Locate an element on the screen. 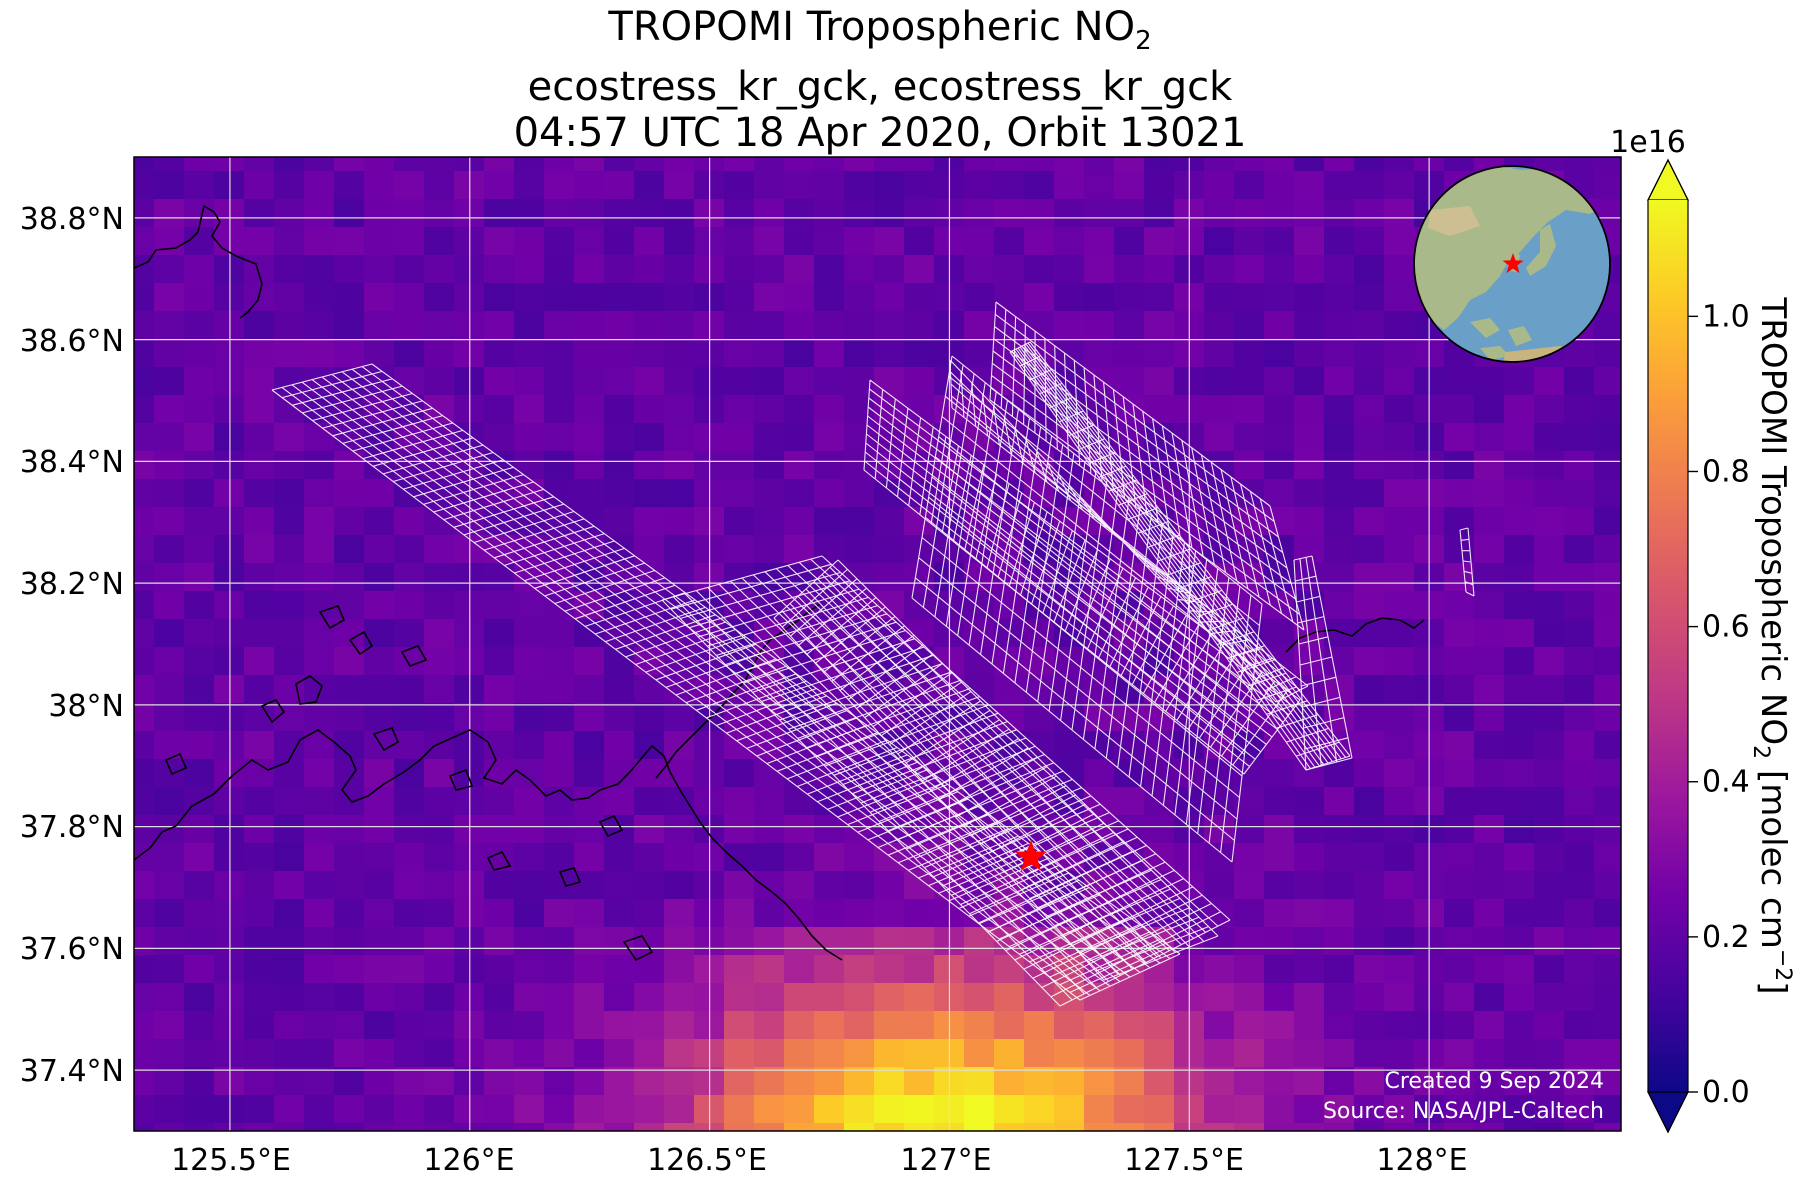 This screenshot has height=1180, width=1799. colorbar-label-subscript: 2 is located at coordinates (1760, 752).